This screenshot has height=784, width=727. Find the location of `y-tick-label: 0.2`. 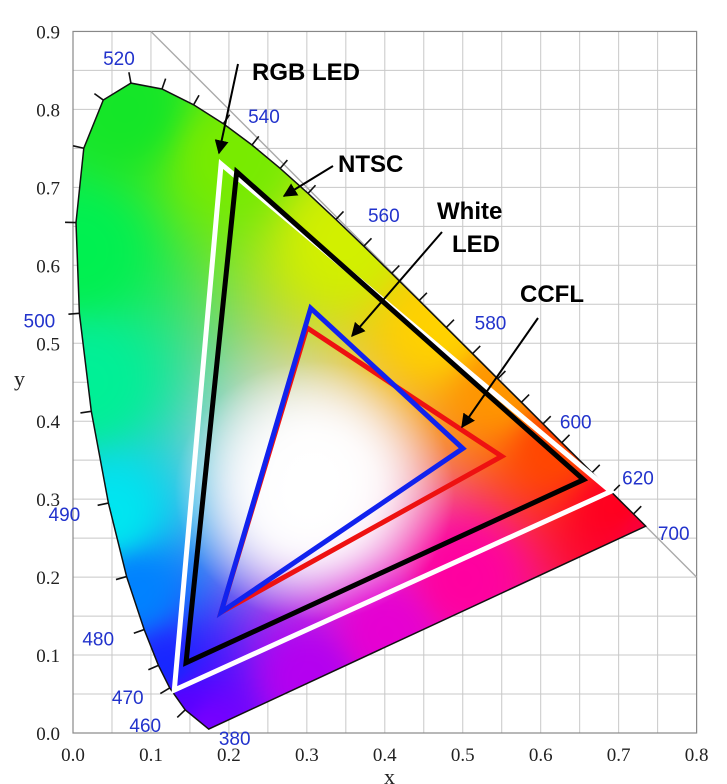

y-tick-label: 0.2 is located at coordinates (48, 578).